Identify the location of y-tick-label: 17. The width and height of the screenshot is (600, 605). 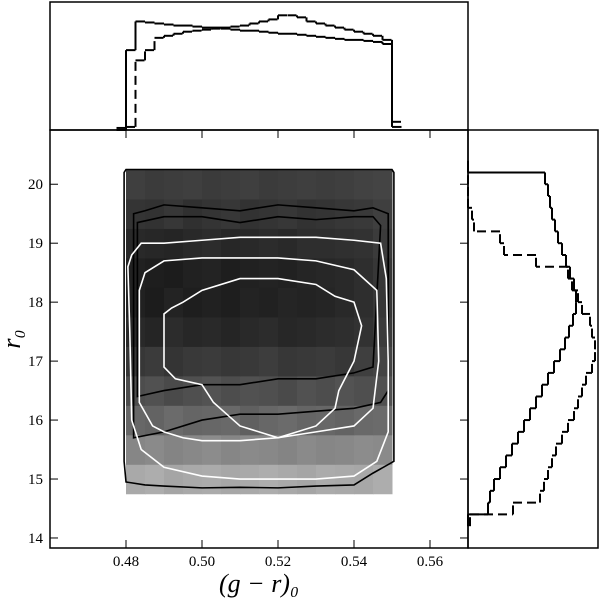
(36, 362).